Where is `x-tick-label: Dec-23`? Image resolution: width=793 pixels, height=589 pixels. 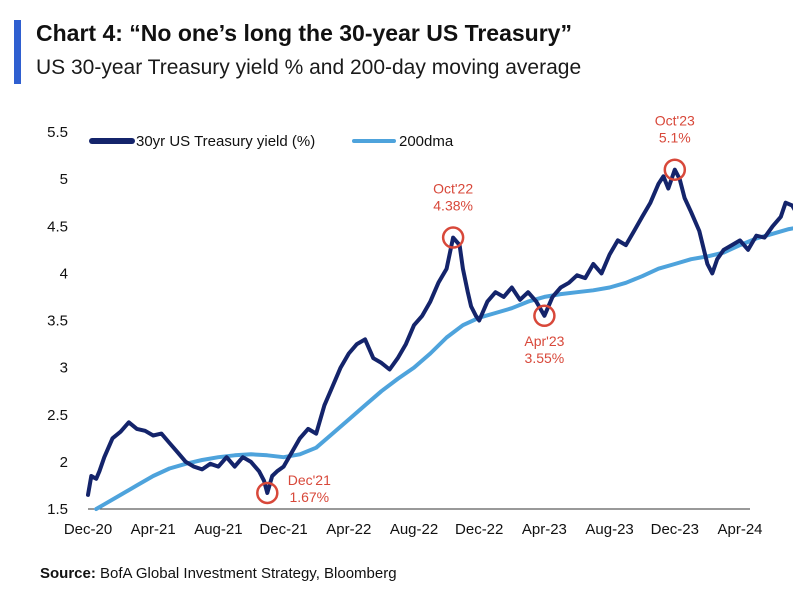 x-tick-label: Dec-23 is located at coordinates (675, 529).